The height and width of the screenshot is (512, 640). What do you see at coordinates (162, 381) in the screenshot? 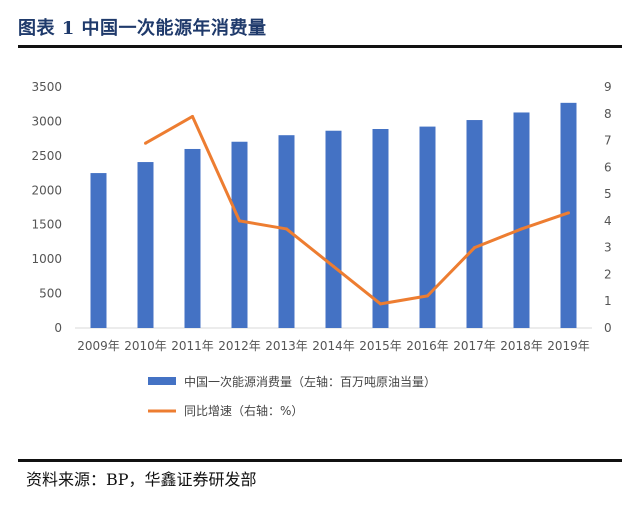
I see `legend-bar-swatch` at bounding box center [162, 381].